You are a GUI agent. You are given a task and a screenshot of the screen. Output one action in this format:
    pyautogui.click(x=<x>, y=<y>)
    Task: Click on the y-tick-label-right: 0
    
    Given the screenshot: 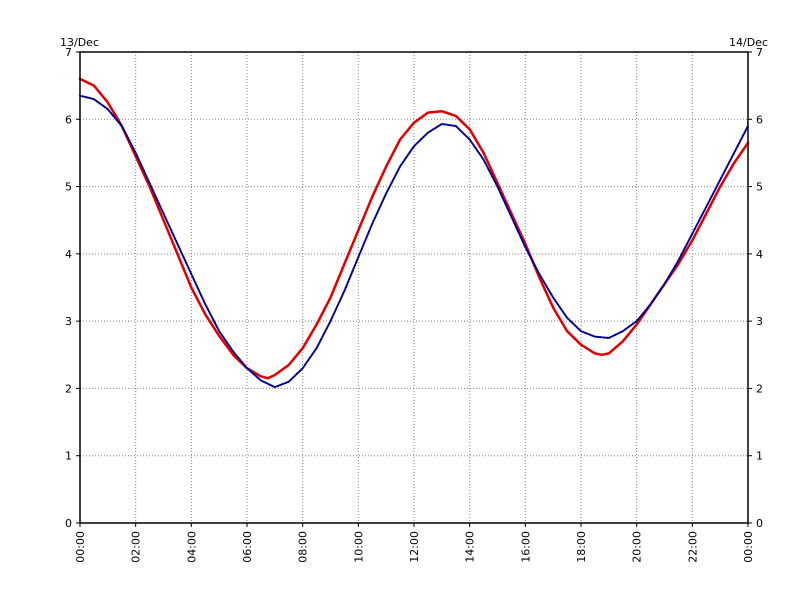 What is the action you would take?
    pyautogui.click(x=759, y=523)
    